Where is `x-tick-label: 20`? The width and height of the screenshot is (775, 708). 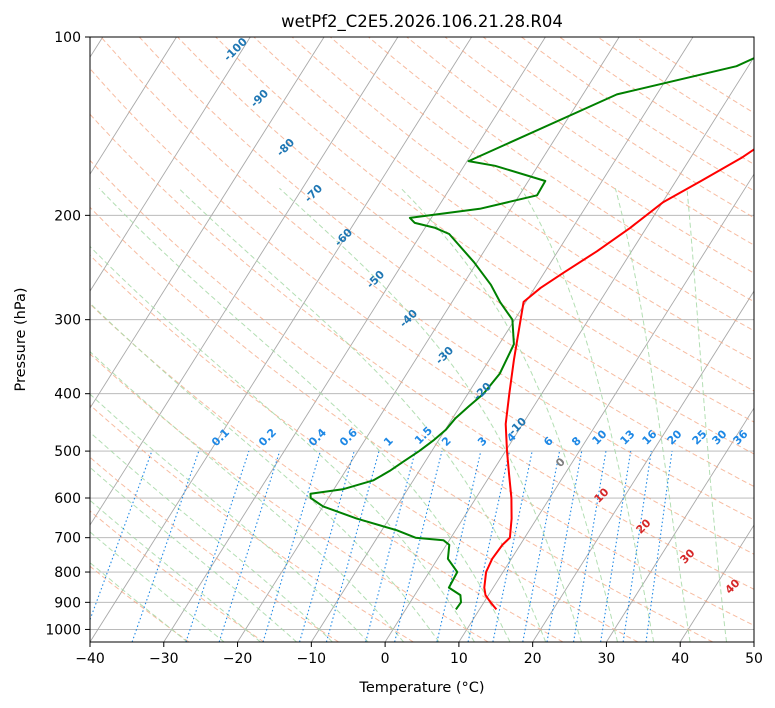
x-tick-label: 20 is located at coordinates (533, 659).